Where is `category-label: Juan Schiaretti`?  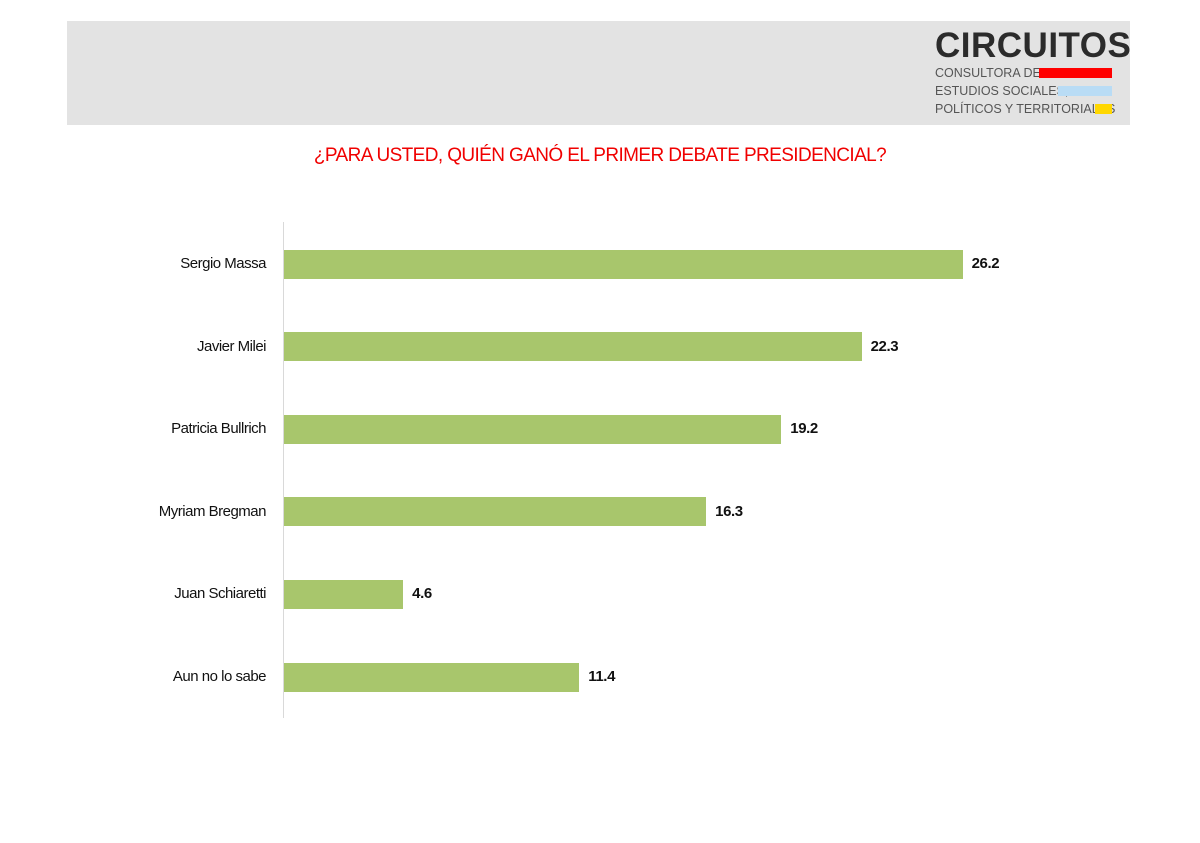
category-label: Juan Schiaretti is located at coordinates (220, 594).